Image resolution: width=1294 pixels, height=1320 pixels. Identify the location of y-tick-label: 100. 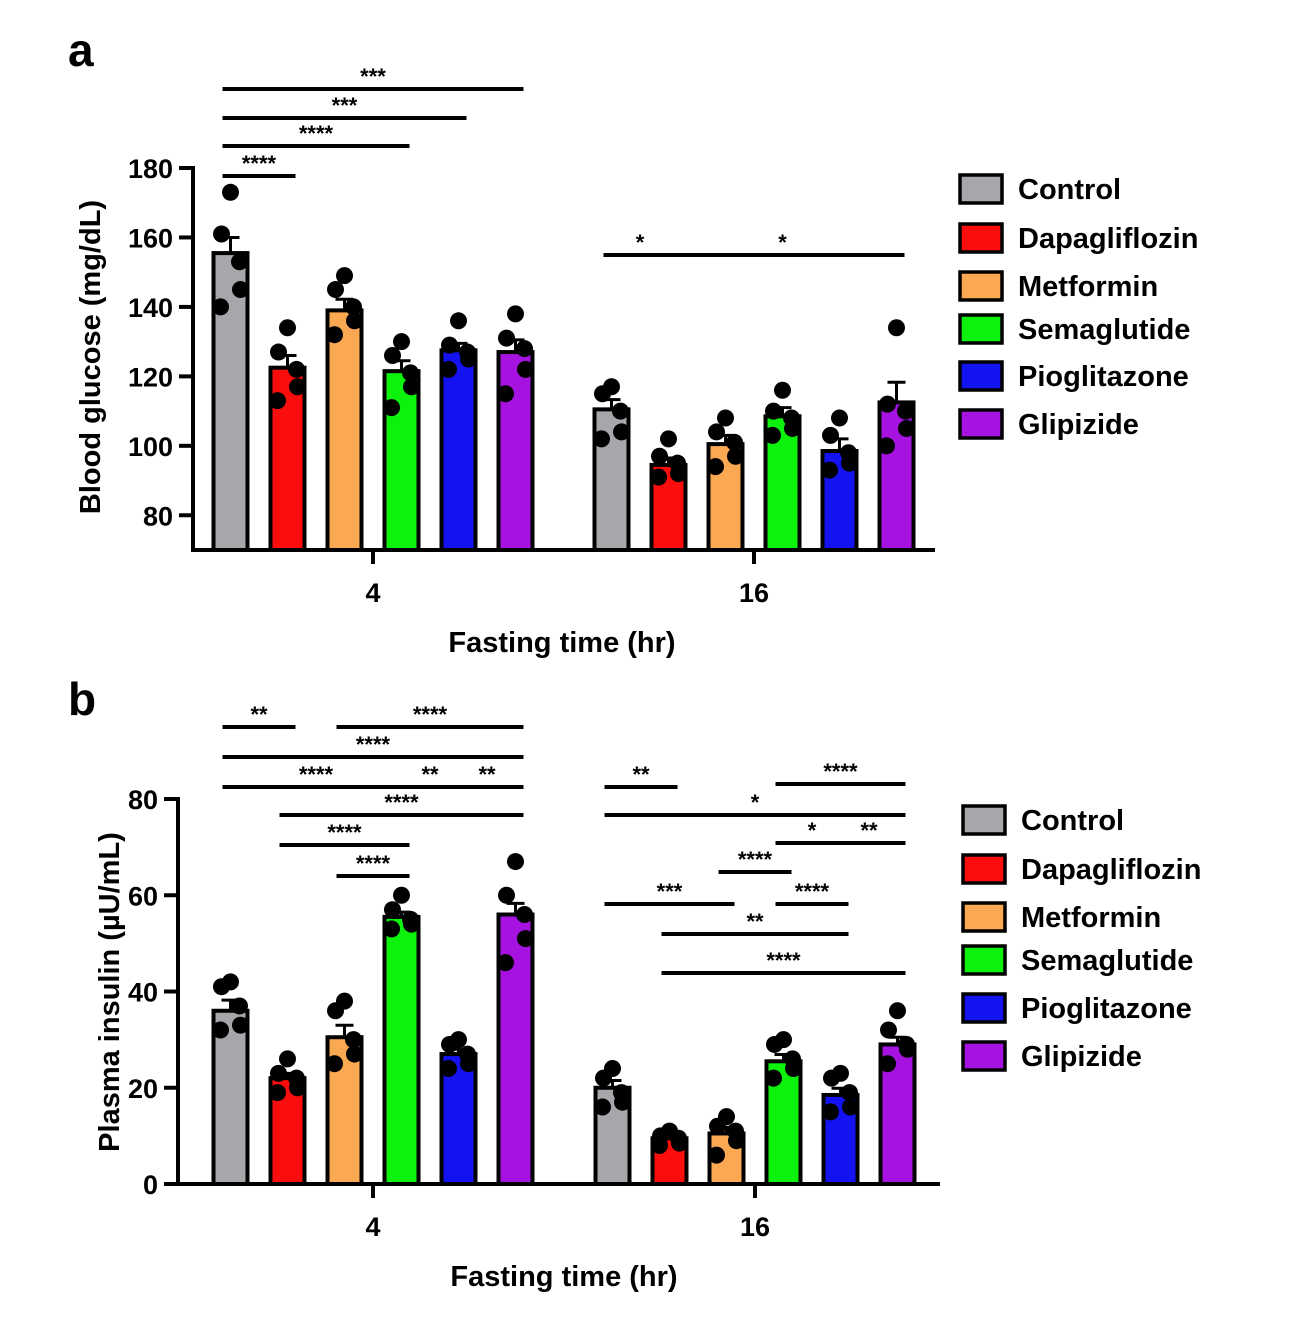
(150, 447).